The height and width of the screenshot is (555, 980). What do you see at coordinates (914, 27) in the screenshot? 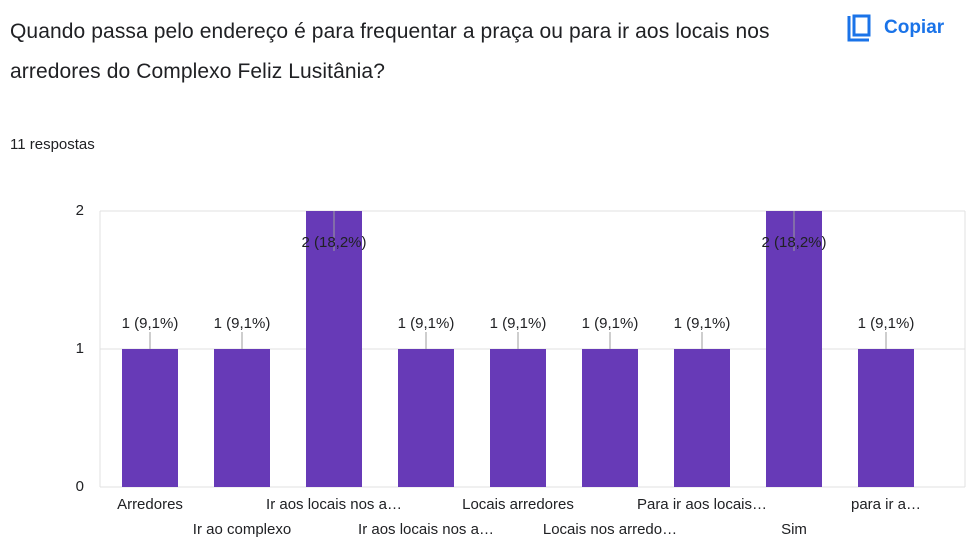
I see `copy-label: Copiar` at bounding box center [914, 27].